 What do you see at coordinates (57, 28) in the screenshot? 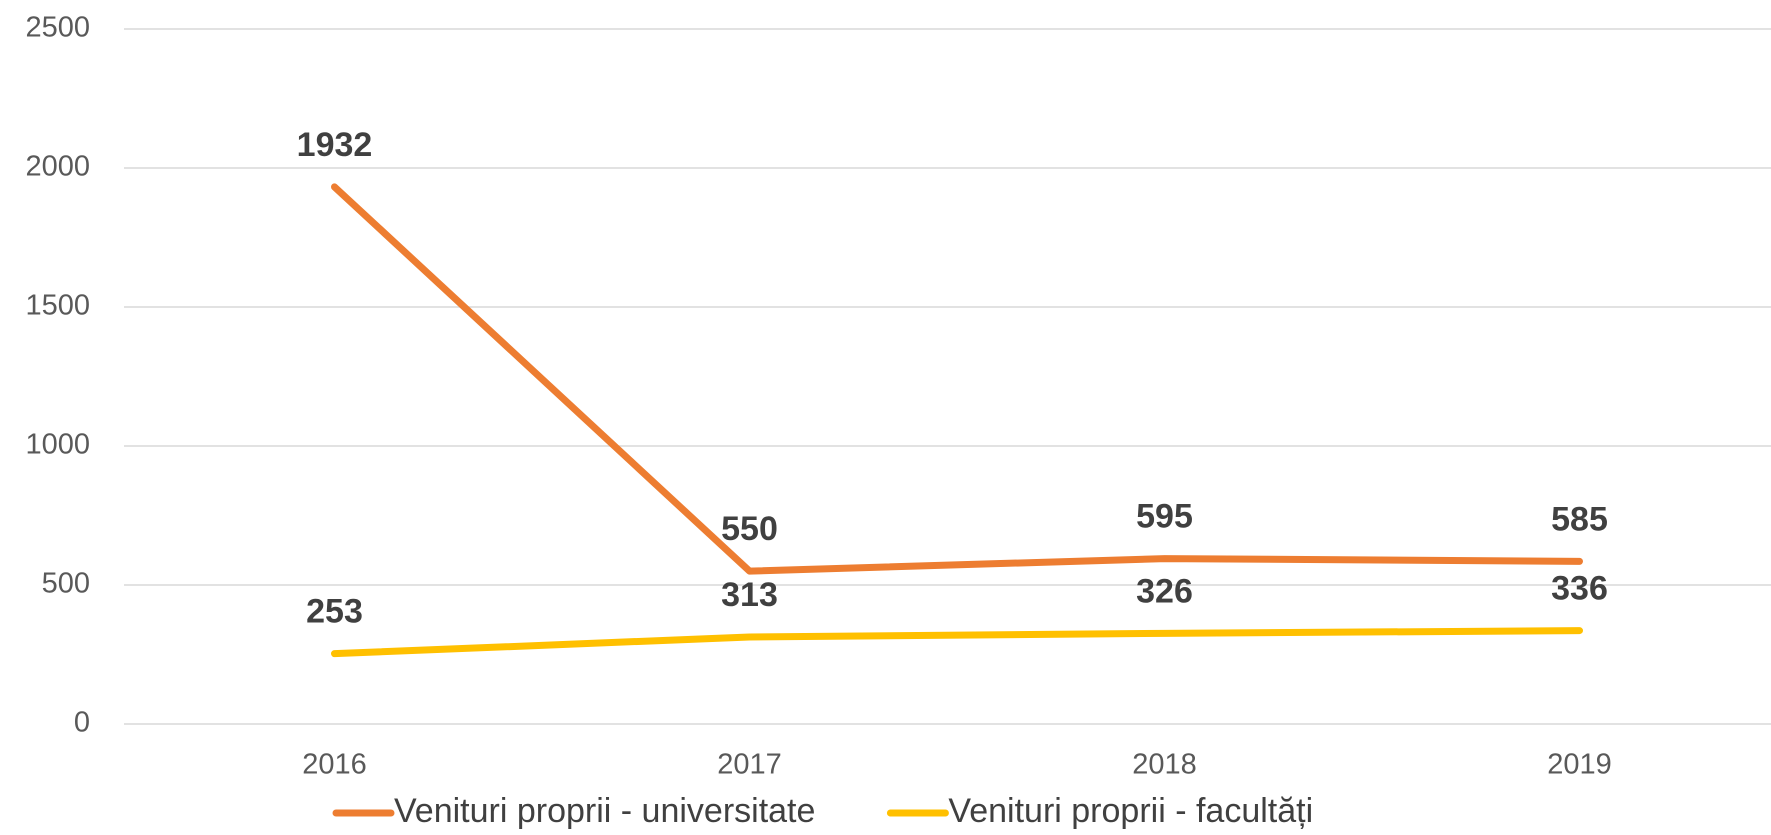
I see `y-tick-label: 2500` at bounding box center [57, 28].